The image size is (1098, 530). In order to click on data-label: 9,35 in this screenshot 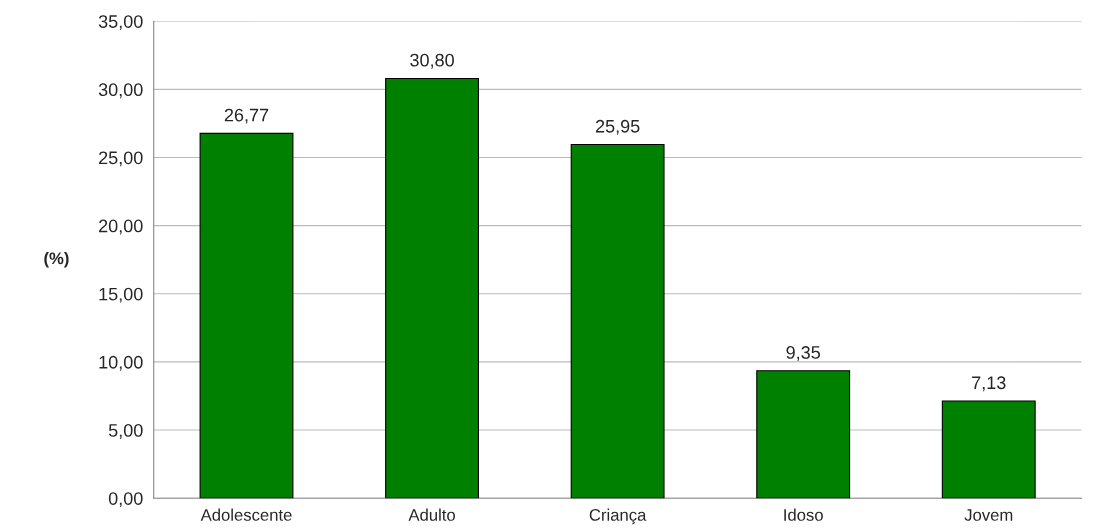, I will do `click(803, 353)`.